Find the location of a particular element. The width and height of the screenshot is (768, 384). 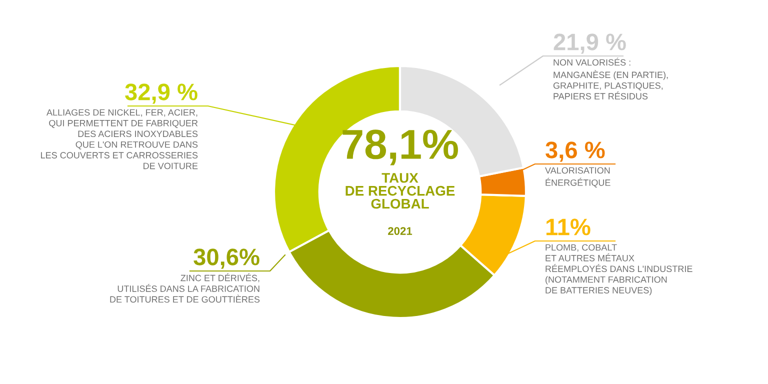

data-label: 32,9 % is located at coordinates (161, 94).